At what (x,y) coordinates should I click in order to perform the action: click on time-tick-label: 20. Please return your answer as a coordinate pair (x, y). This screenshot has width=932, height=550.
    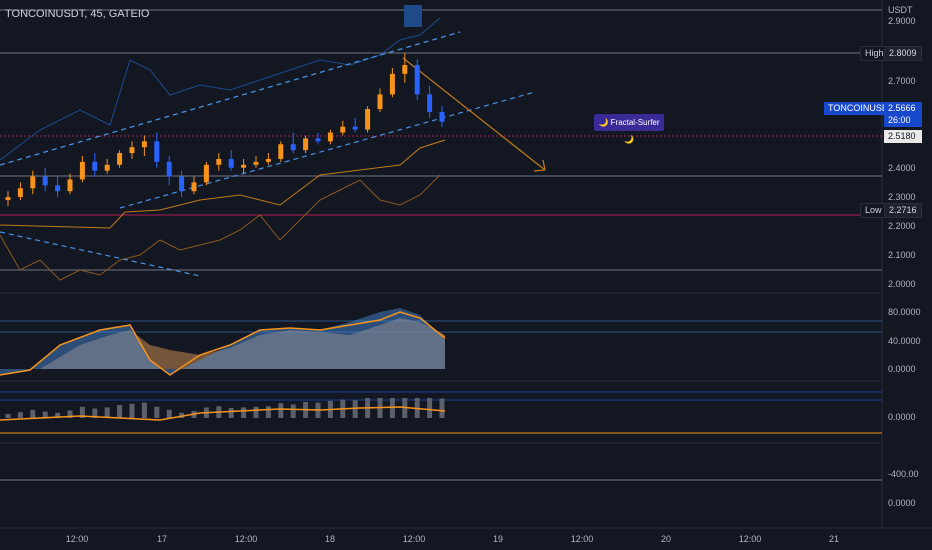
    Looking at the image, I should click on (666, 539).